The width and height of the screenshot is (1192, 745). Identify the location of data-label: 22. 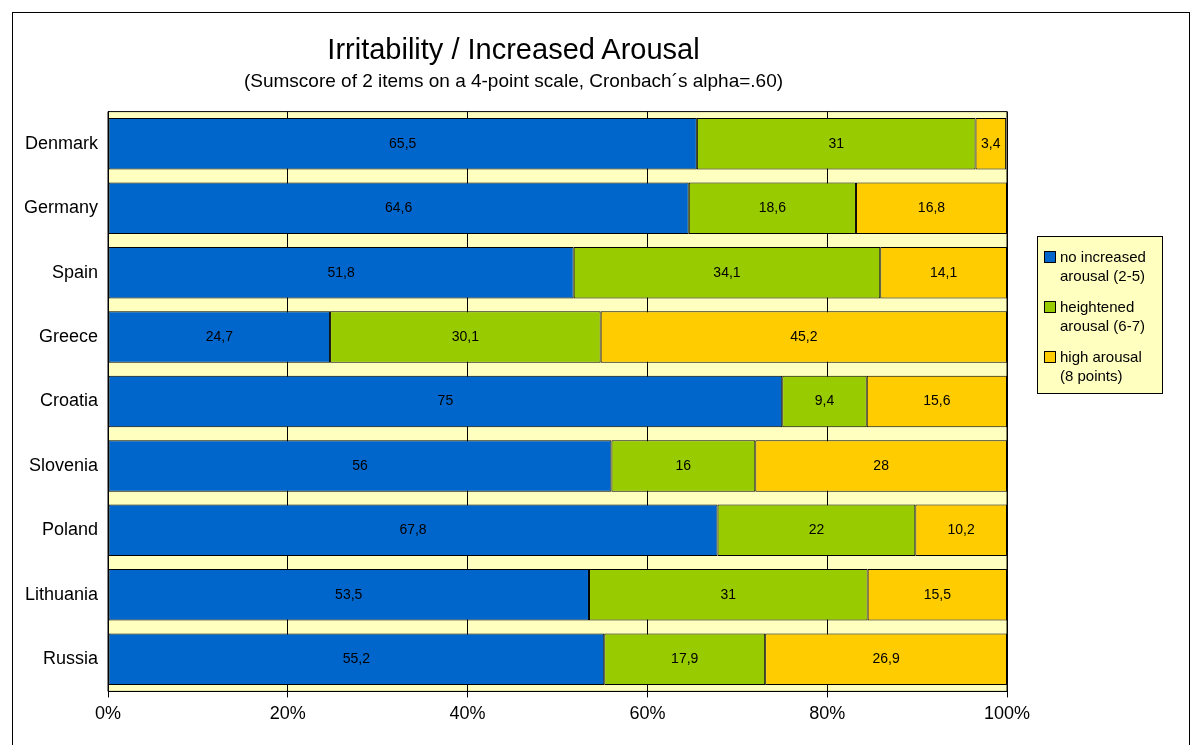
(816, 529).